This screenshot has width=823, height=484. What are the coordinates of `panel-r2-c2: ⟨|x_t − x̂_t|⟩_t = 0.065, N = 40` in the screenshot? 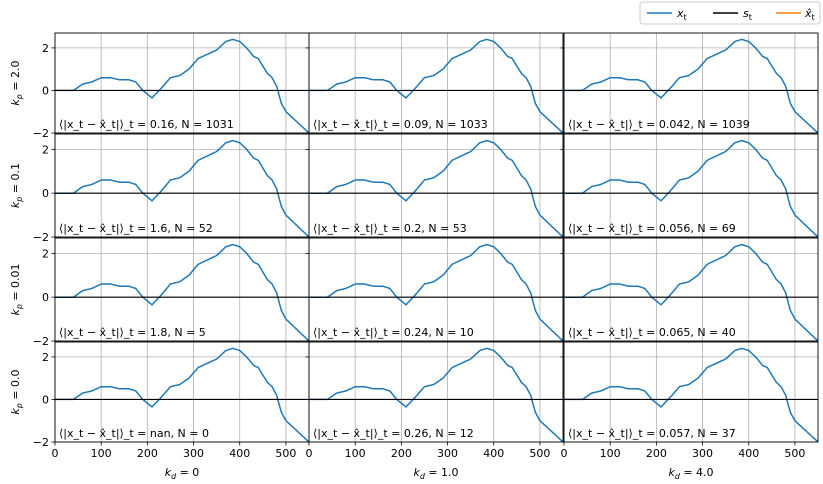 It's located at (689, 291).